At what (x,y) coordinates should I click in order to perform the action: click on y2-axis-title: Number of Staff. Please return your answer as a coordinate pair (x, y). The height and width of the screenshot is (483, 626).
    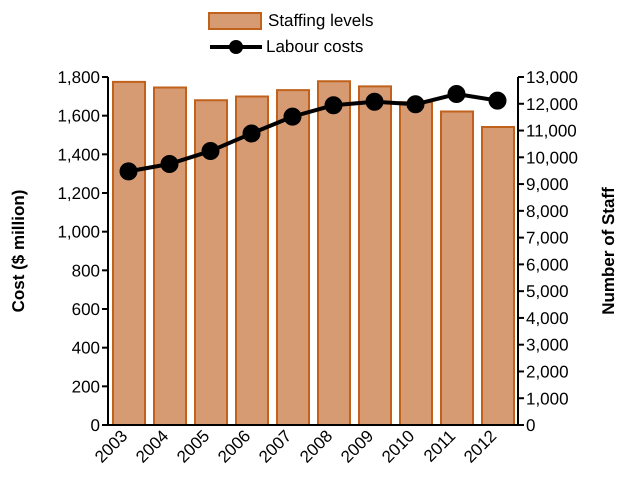
    Looking at the image, I should click on (608, 250).